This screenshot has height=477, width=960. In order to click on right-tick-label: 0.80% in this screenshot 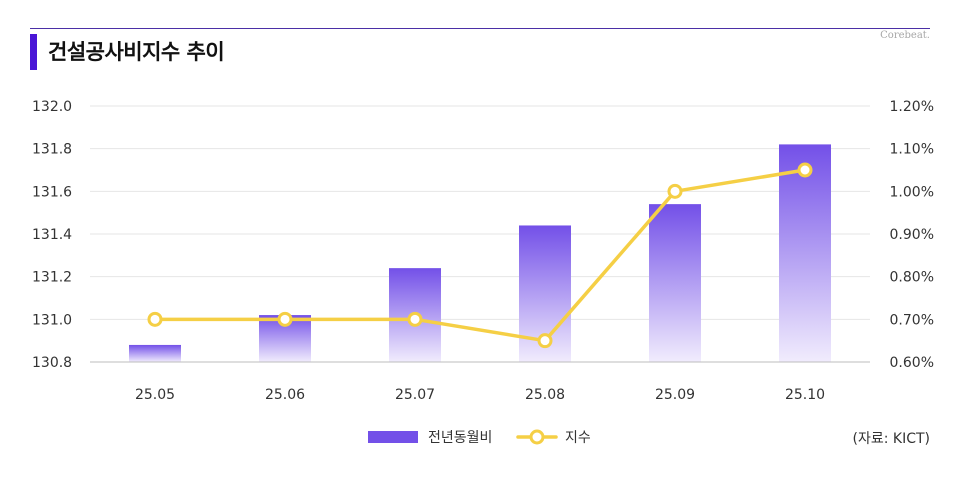, I will do `click(912, 278)`.